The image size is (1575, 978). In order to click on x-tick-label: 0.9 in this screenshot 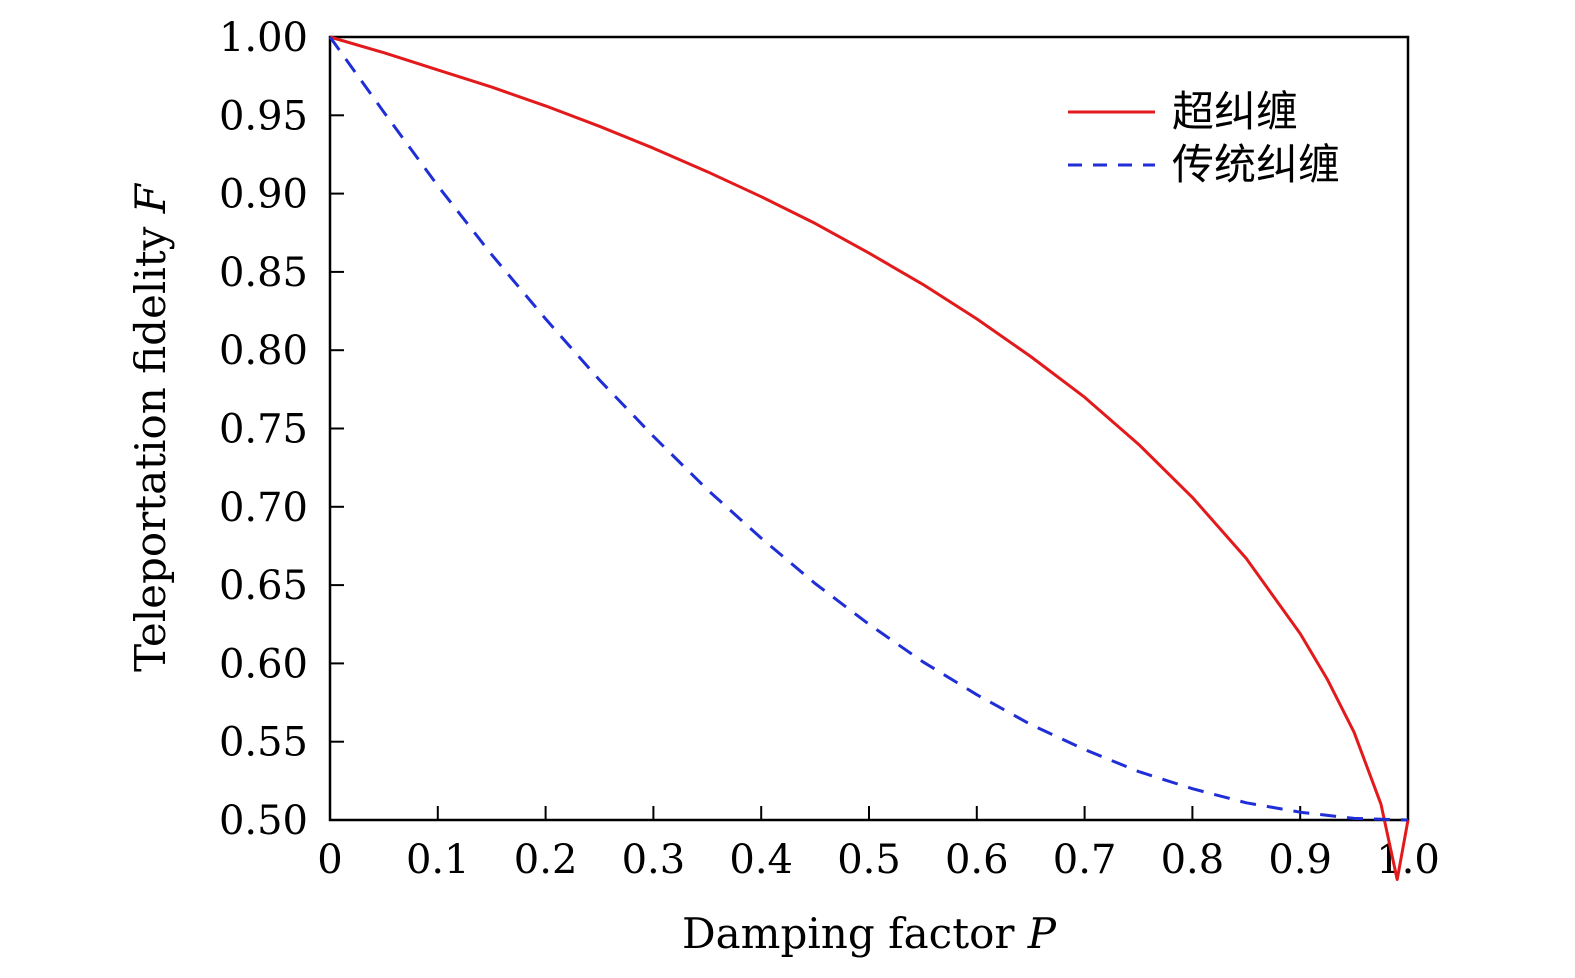, I will do `click(1300, 860)`.